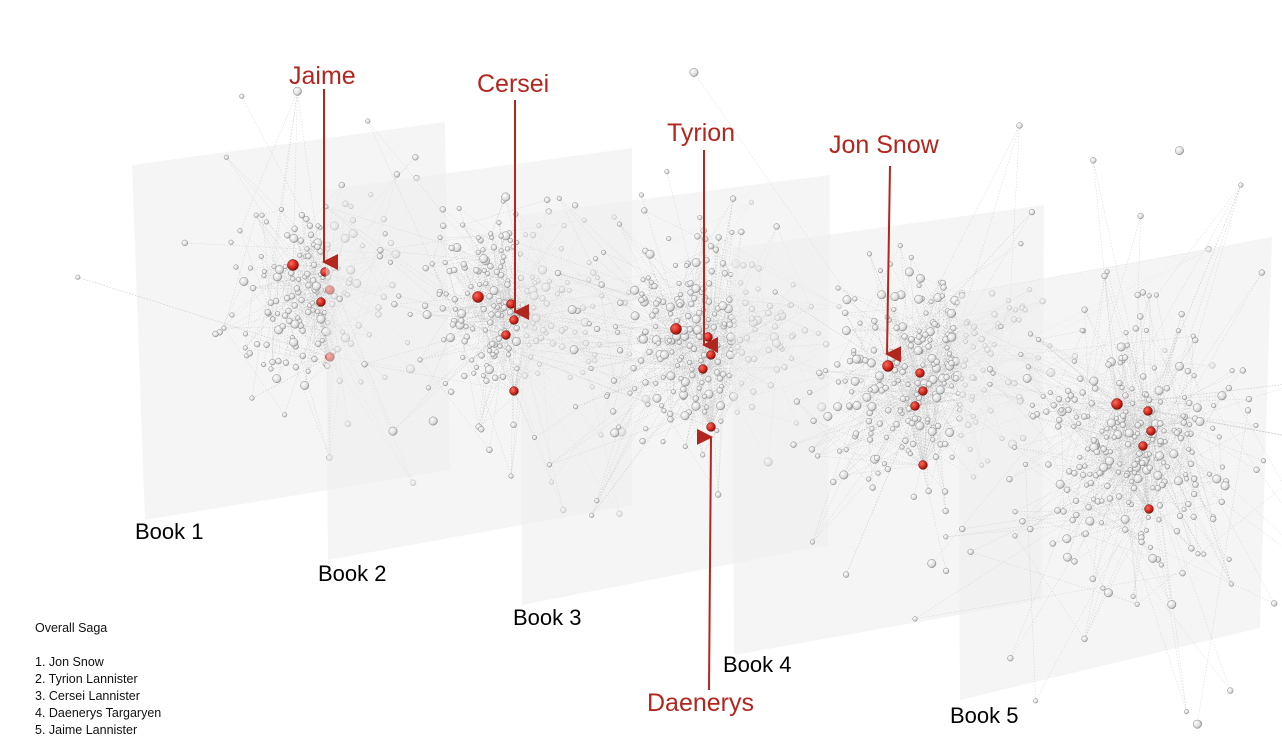 Image resolution: width=1282 pixels, height=754 pixels. I want to click on tyrion-label: Tyrion, so click(701, 133).